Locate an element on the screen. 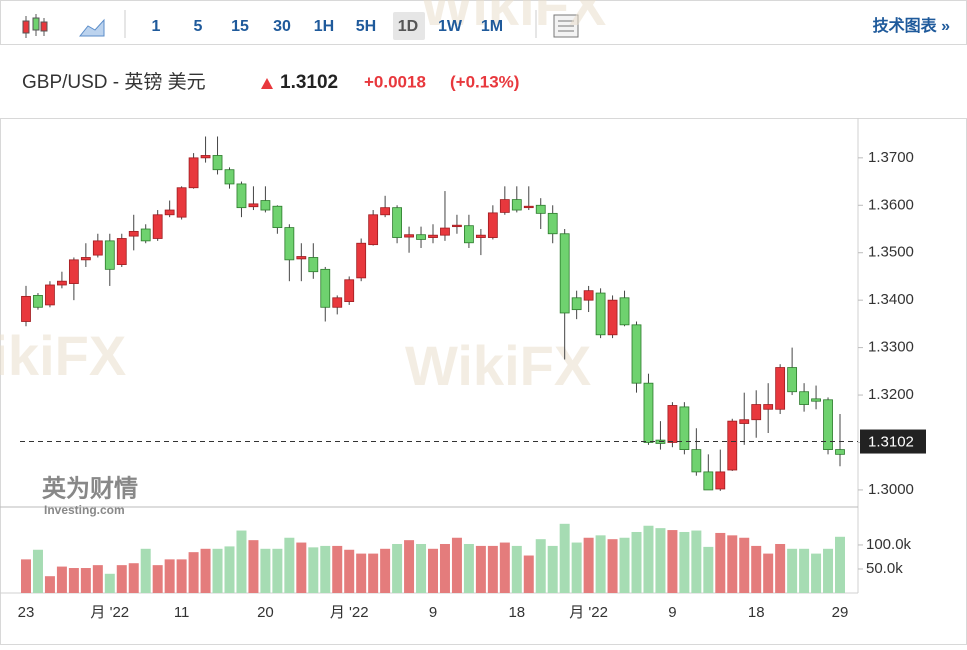 This screenshot has width=967, height=650. interval-button: 1W is located at coordinates (450, 26).